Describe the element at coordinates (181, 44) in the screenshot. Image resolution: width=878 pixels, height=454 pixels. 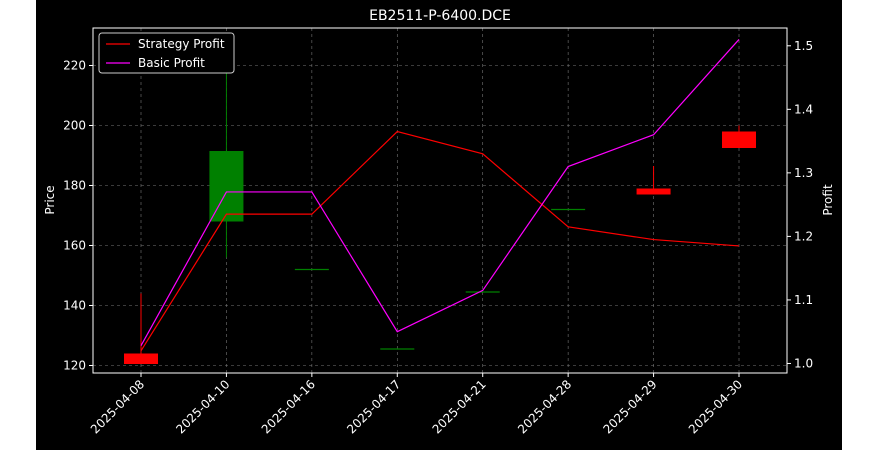
I see `legend-label-strategy-profit: Strategy Profit` at that location.